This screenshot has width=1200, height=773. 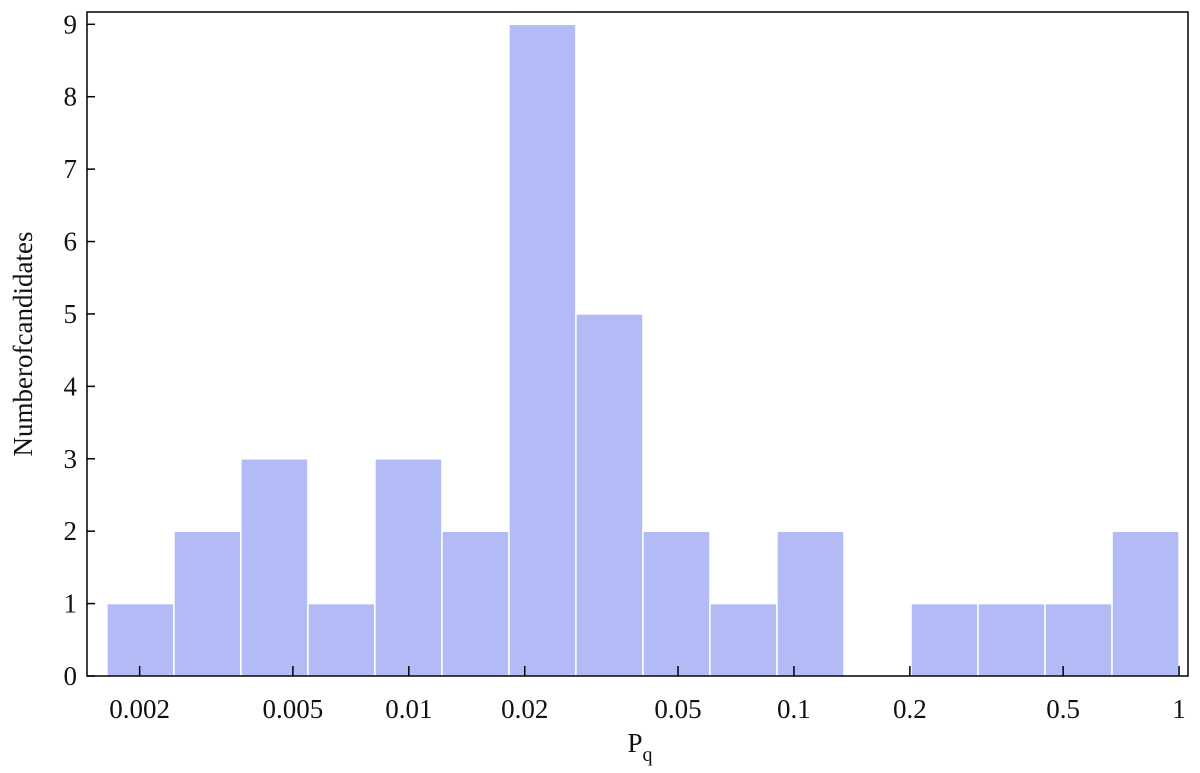 I want to click on x-label-main: P, so click(x=634, y=743).